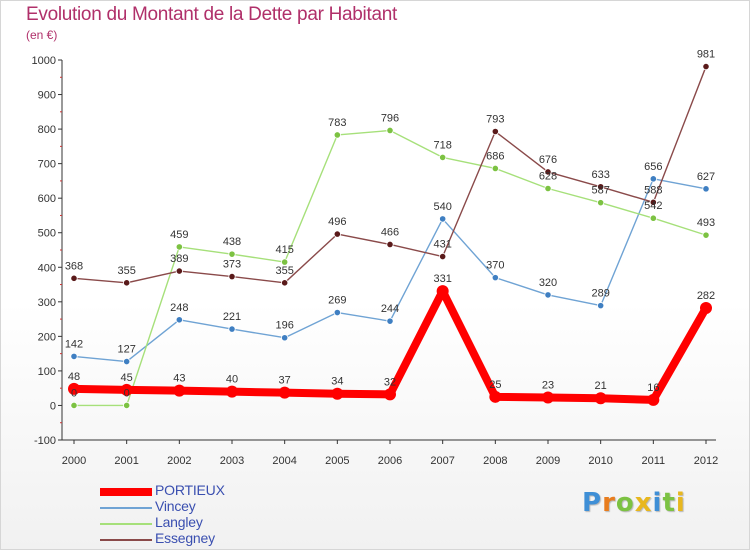 The image size is (750, 550). Describe the element at coordinates (337, 393) in the screenshot. I see `point-portieux-2005` at that location.